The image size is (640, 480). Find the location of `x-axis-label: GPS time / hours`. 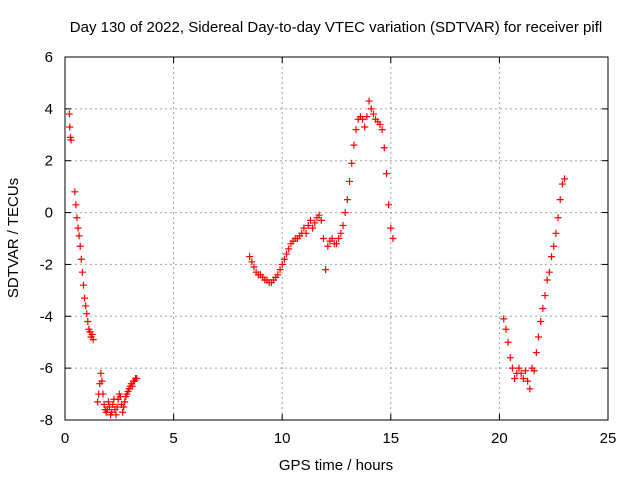

x-axis-label: GPS time / hours is located at coordinates (336, 465).